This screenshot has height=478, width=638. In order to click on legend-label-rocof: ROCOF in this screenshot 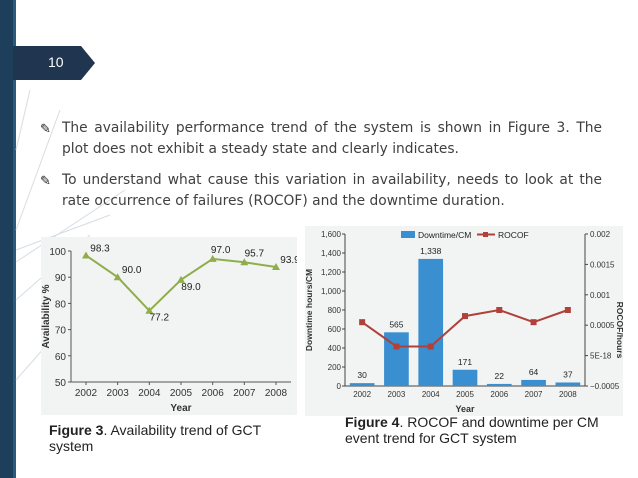, I will do `click(513, 235)`.